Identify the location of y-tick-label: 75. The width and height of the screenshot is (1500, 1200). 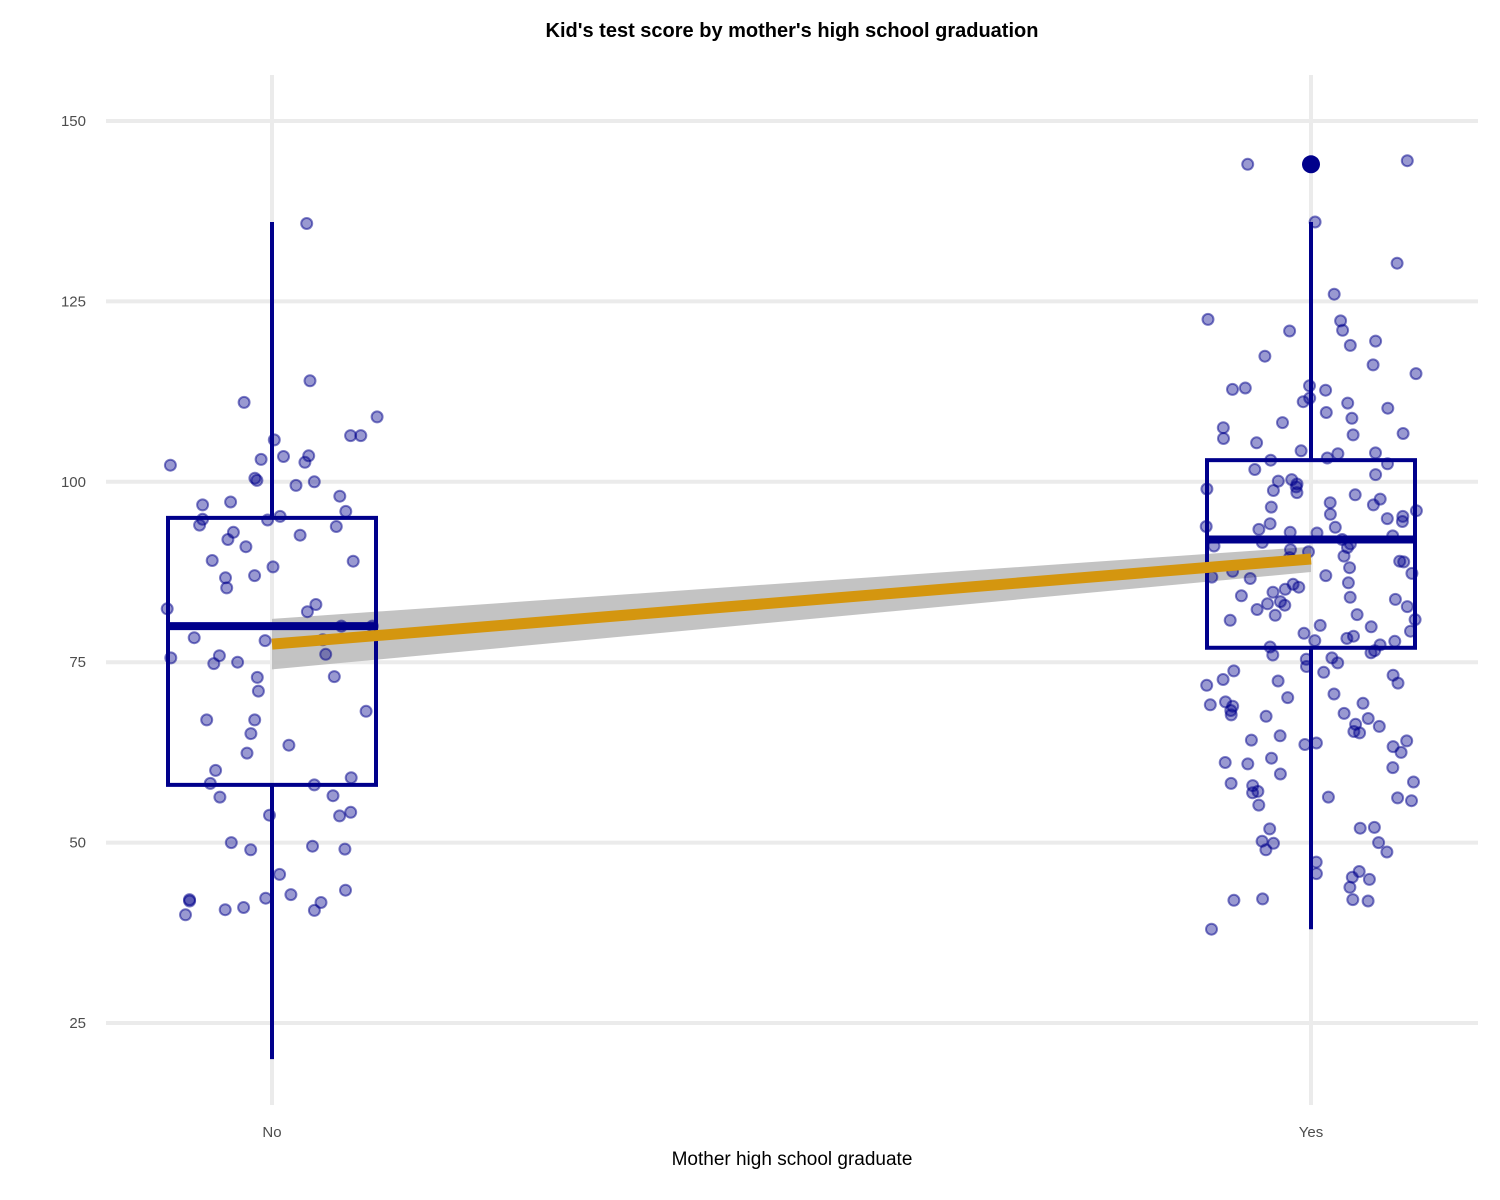
(77, 662).